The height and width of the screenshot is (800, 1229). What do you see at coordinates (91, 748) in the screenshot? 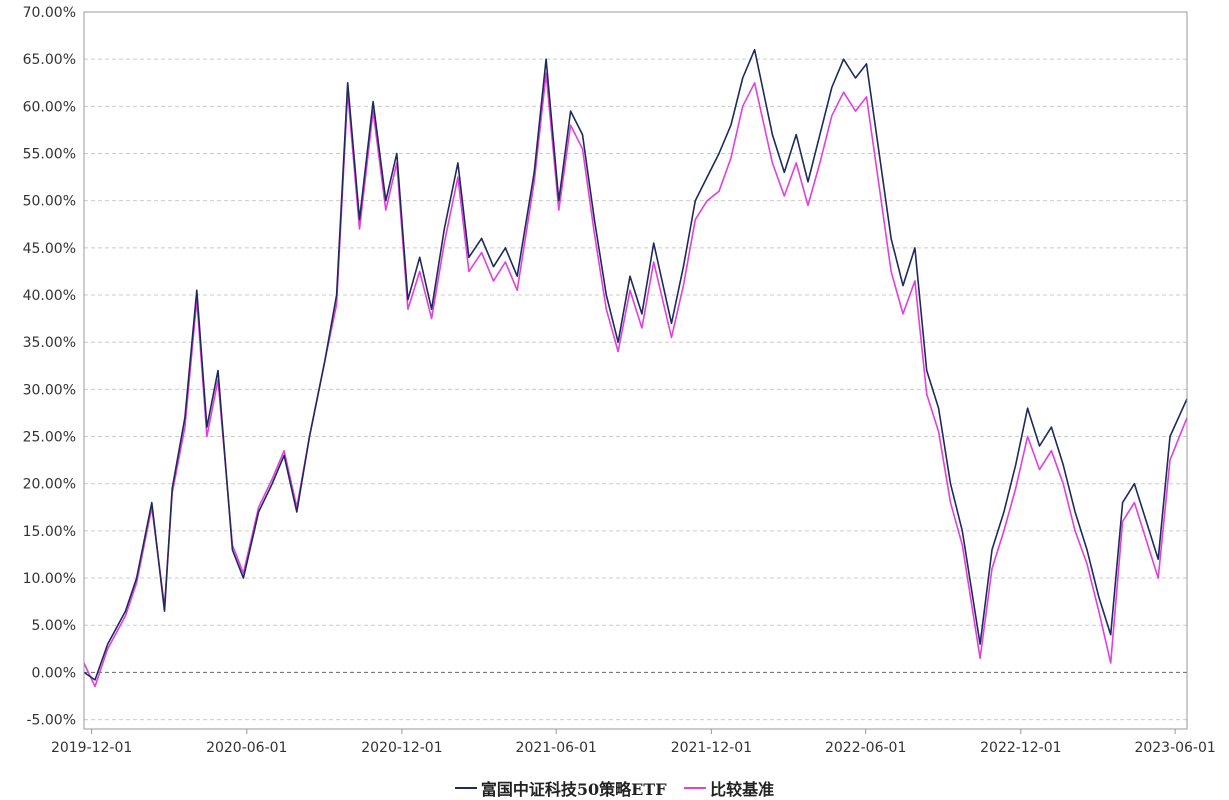
I see `x-tick-label: 2019-12-01` at bounding box center [91, 748].